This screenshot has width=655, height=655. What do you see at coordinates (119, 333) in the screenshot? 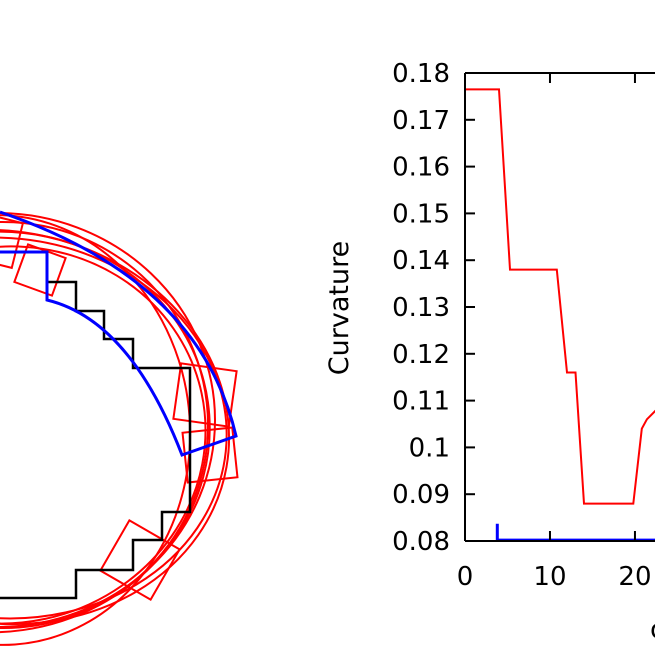
I see `polygon-fit-curve` at bounding box center [119, 333].